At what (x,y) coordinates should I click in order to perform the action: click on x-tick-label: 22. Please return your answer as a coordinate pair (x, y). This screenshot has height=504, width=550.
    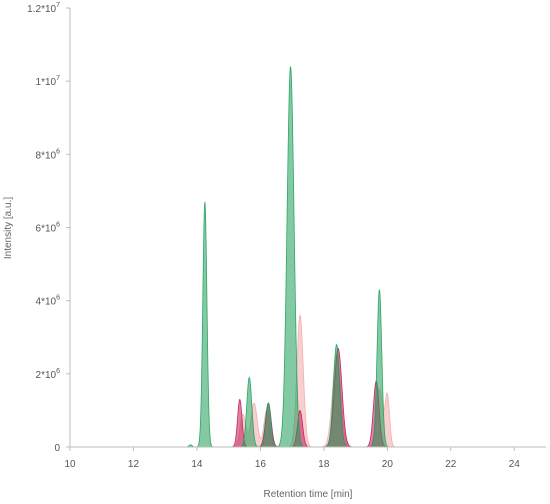
    Looking at the image, I should click on (451, 464).